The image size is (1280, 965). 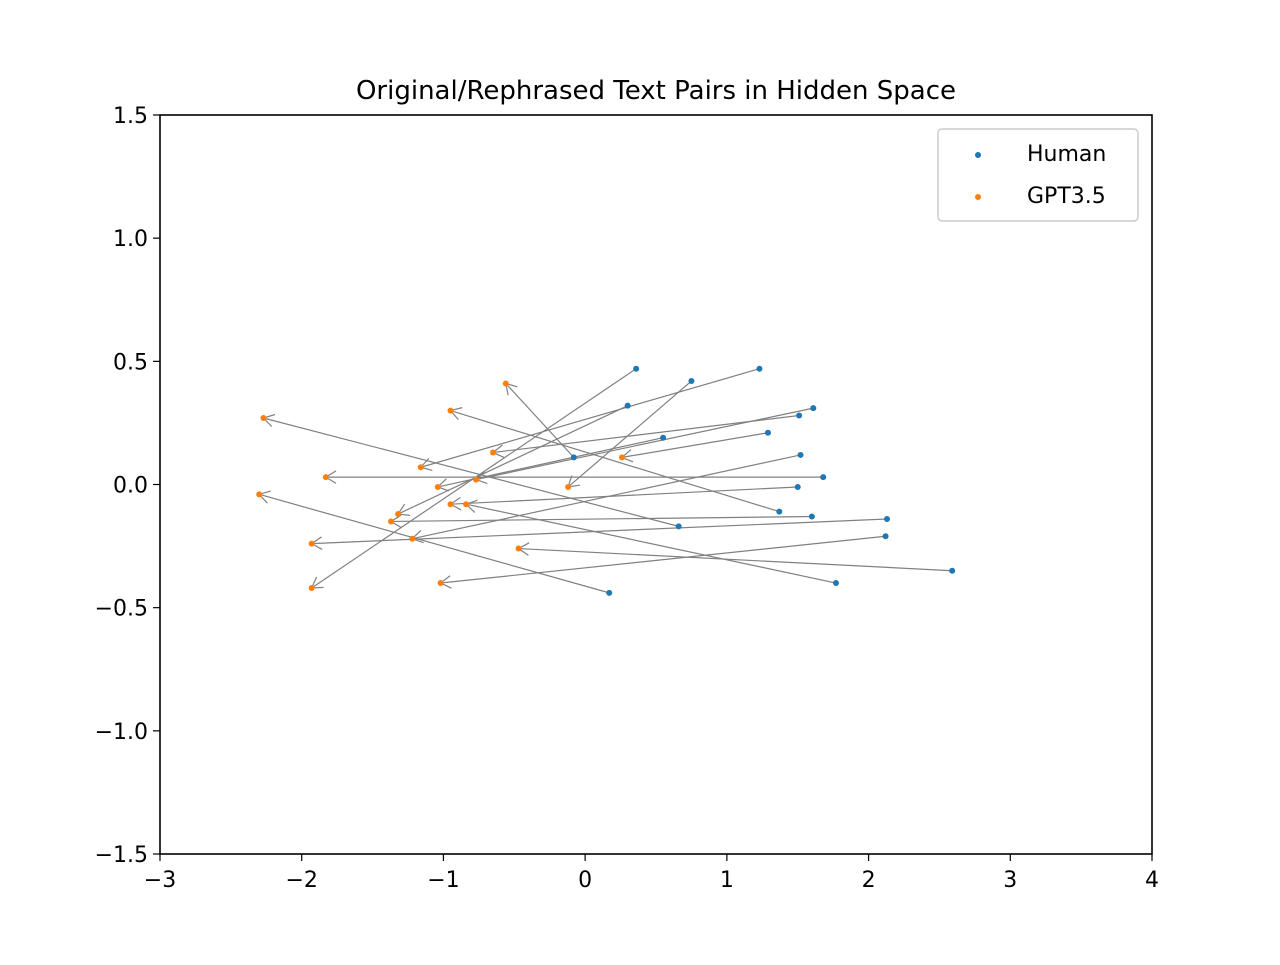 I want to click on x-tick-label: 3, so click(x=1010, y=880).